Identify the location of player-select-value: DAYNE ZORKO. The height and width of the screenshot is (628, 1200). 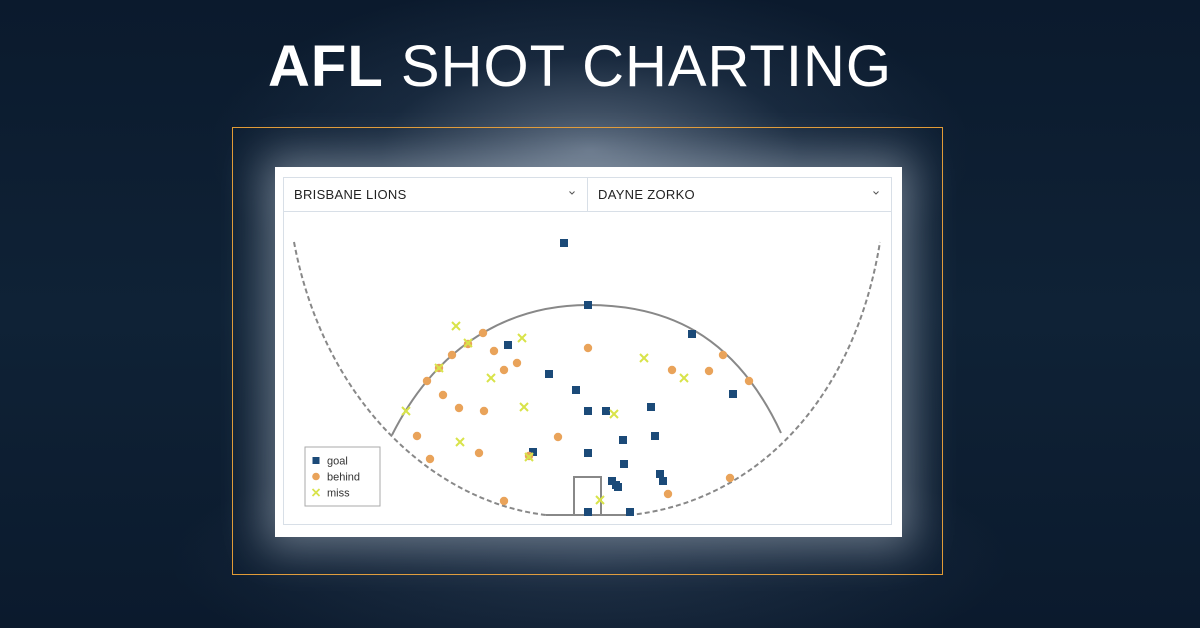
(646, 194).